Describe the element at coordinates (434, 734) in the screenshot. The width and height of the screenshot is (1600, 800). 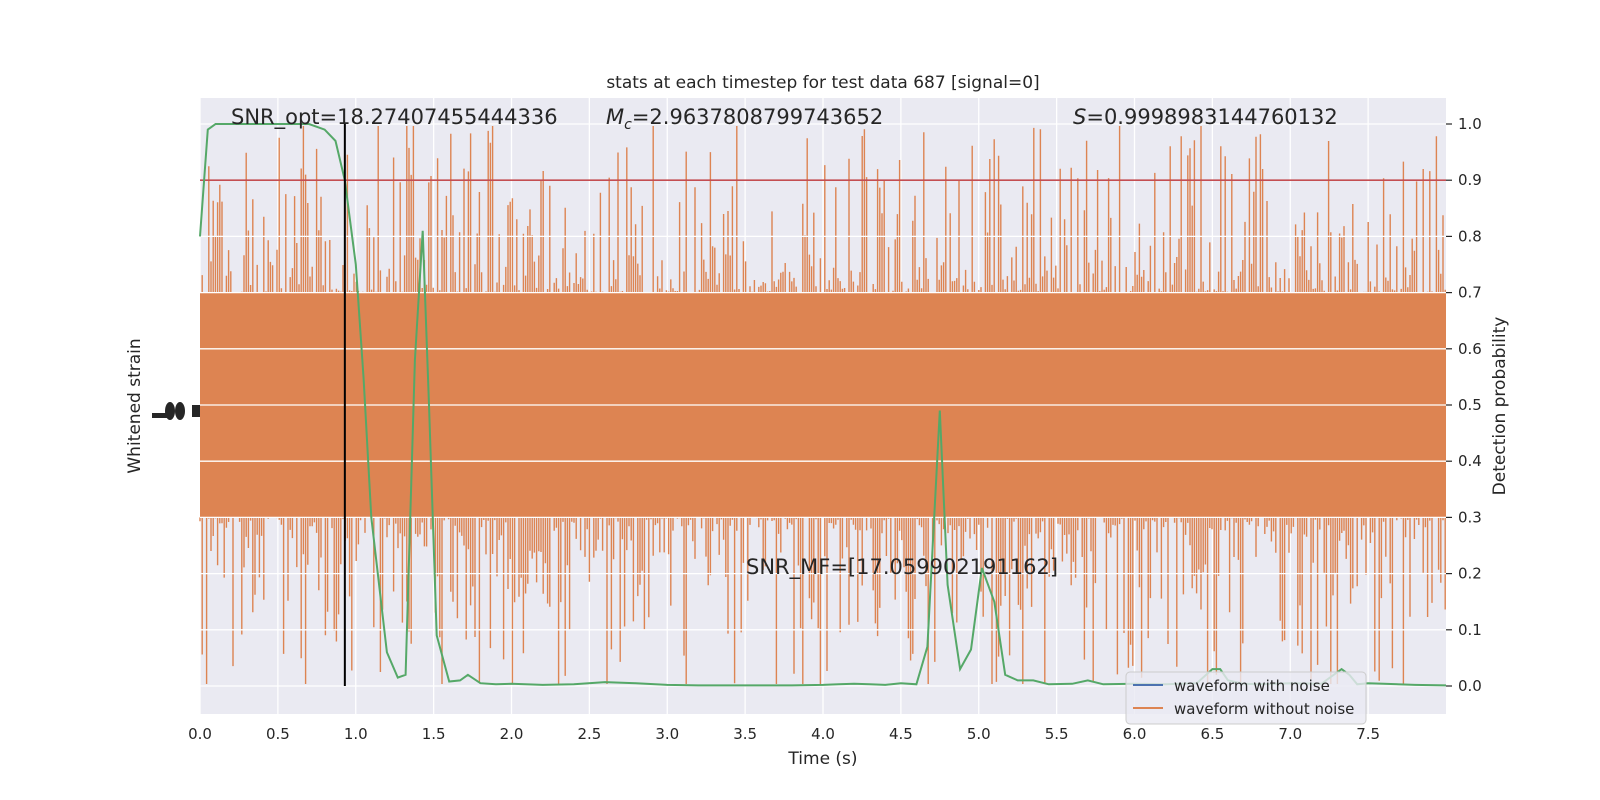
I see `x-tick-label: 1.5` at that location.